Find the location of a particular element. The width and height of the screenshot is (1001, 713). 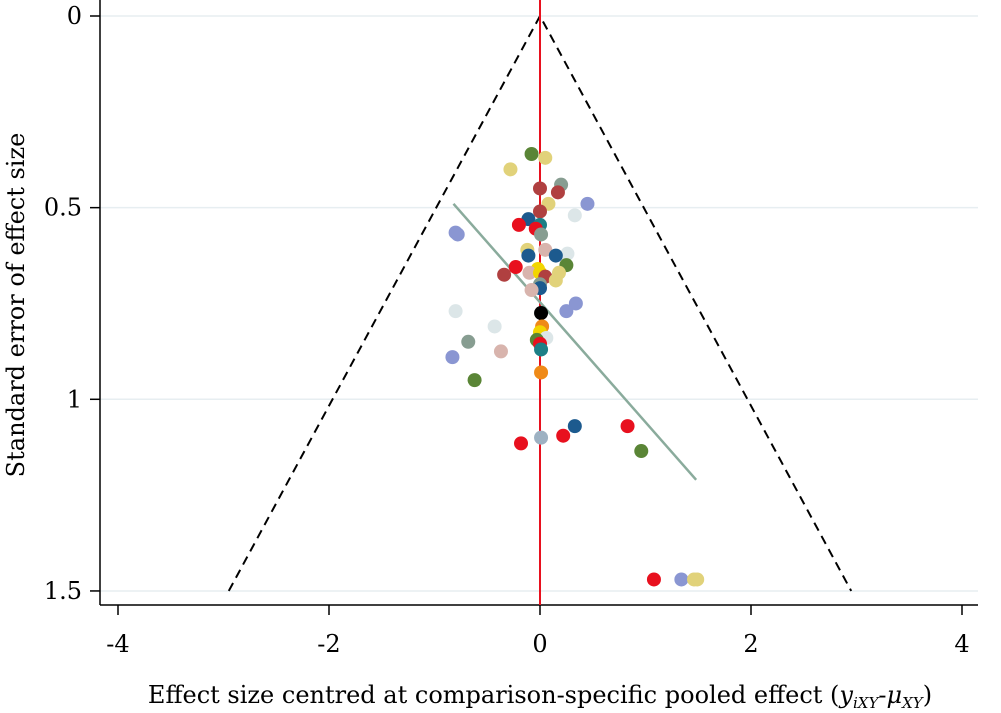

y-tick-label: 0.5 is located at coordinates (63, 208).